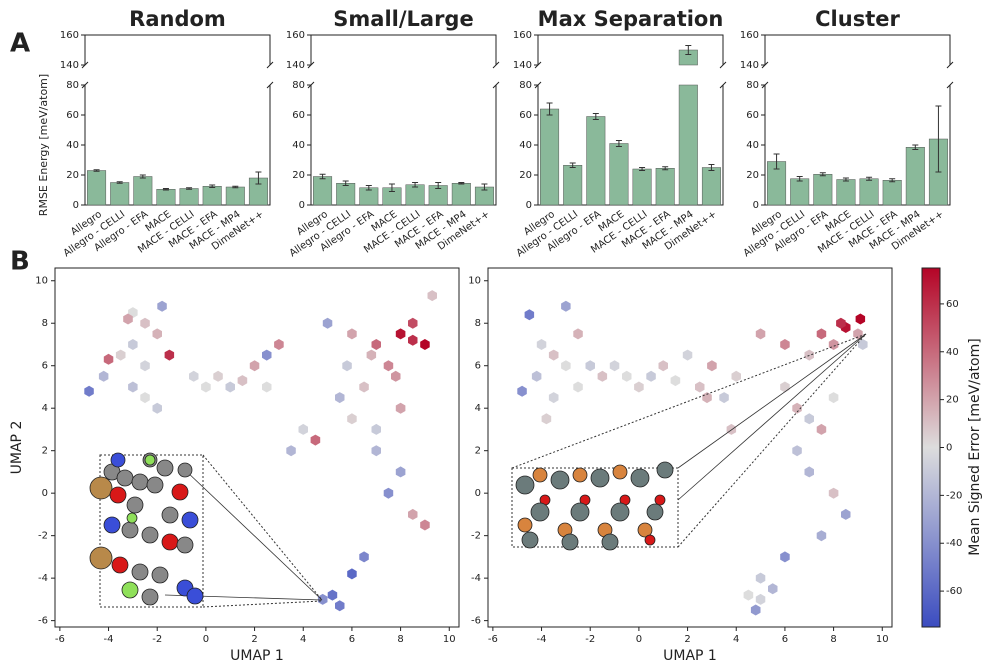  What do you see at coordinates (254, 639) in the screenshot?
I see `x-tick-label: 2` at bounding box center [254, 639].